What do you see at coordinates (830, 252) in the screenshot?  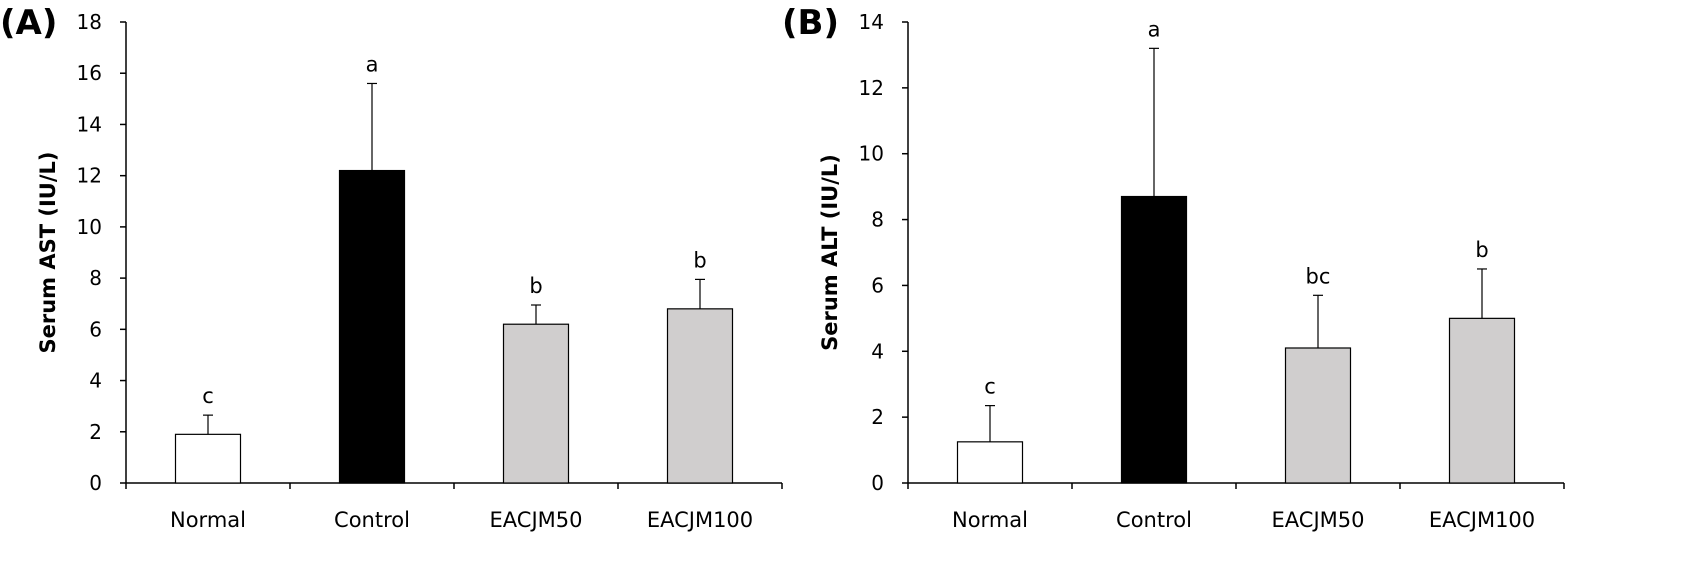 I see `y-axis-title: Serum ALT (IU/L)` at bounding box center [830, 252].